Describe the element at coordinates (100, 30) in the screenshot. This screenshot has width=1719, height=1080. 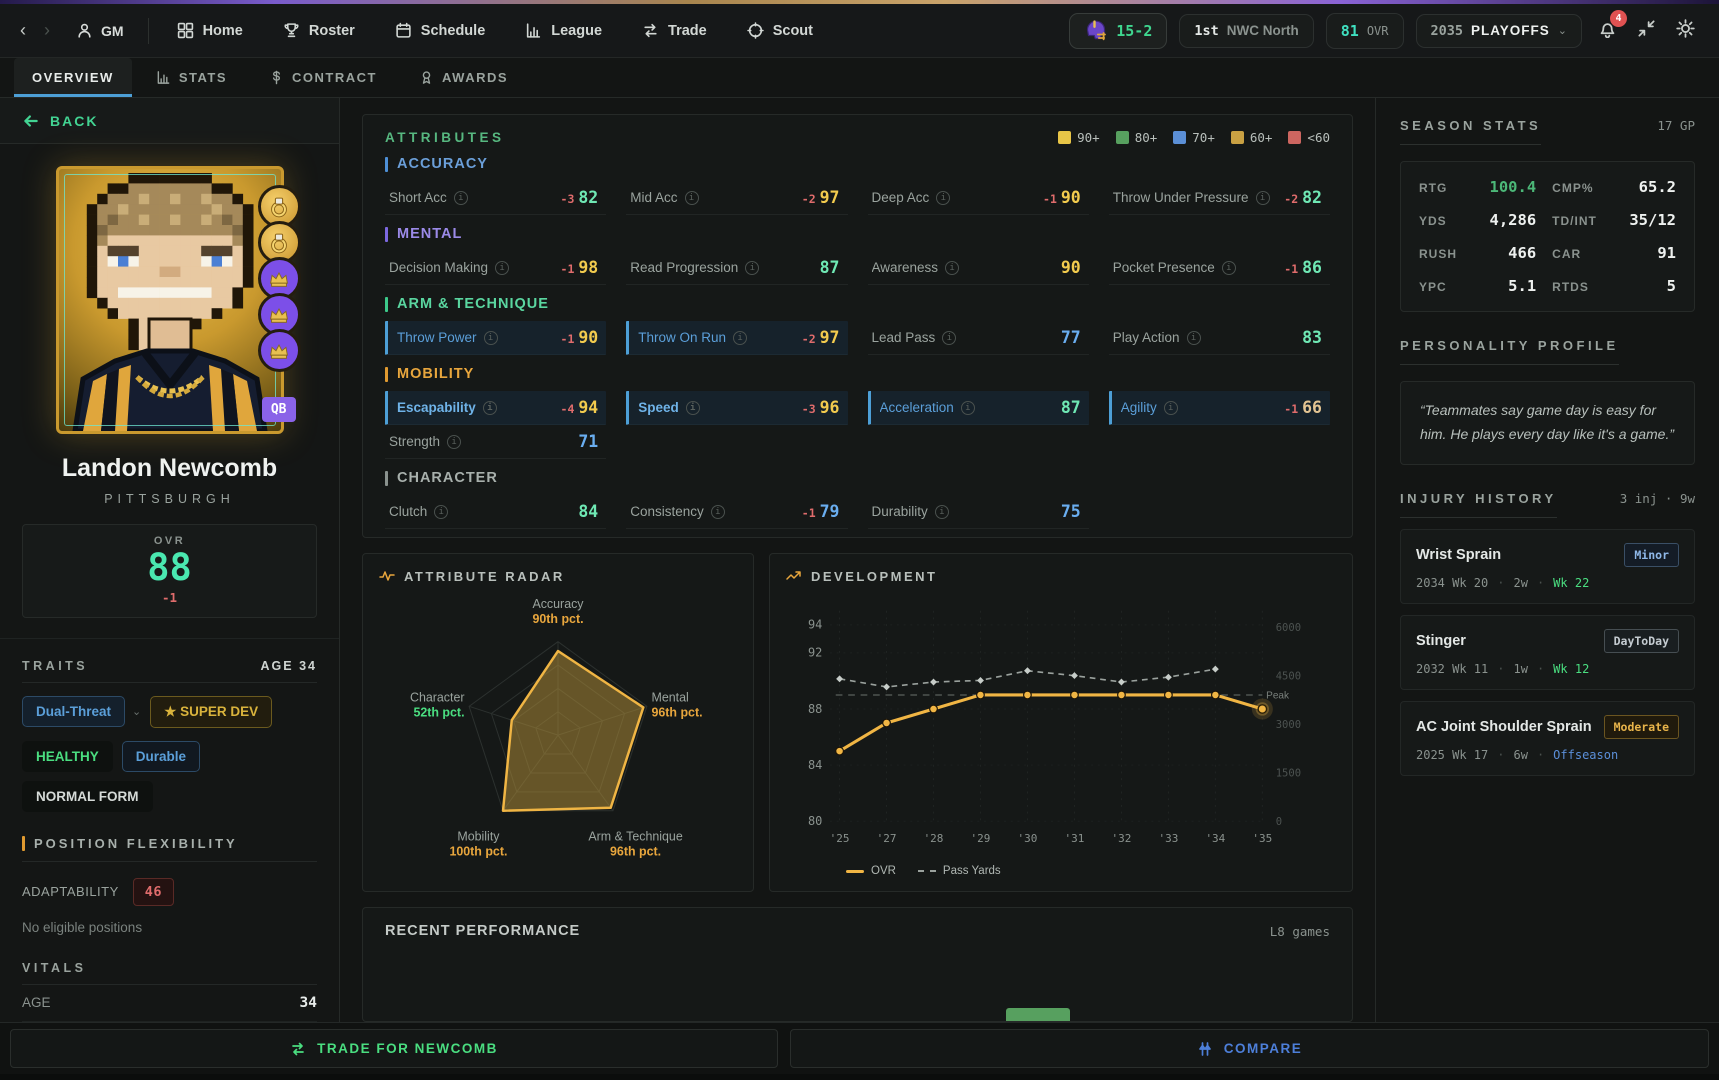
I see `gm-menu: GM` at that location.